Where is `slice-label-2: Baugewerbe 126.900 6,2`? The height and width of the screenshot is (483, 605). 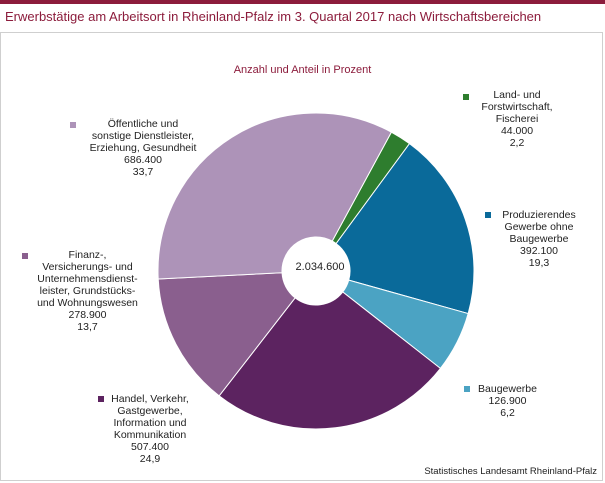
slice-label-2: Baugewerbe 126.900 6,2 is located at coordinates (507, 401).